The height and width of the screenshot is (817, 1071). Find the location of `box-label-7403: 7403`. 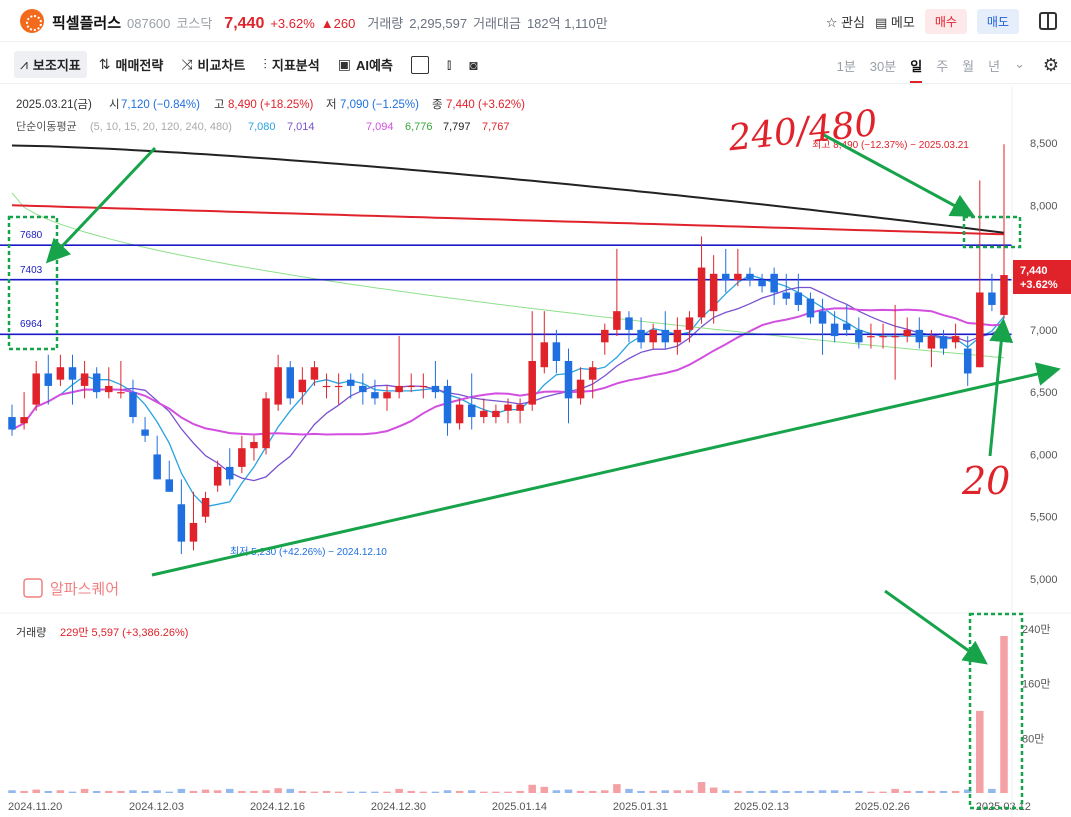

box-label-7403: 7403 is located at coordinates (31, 270).